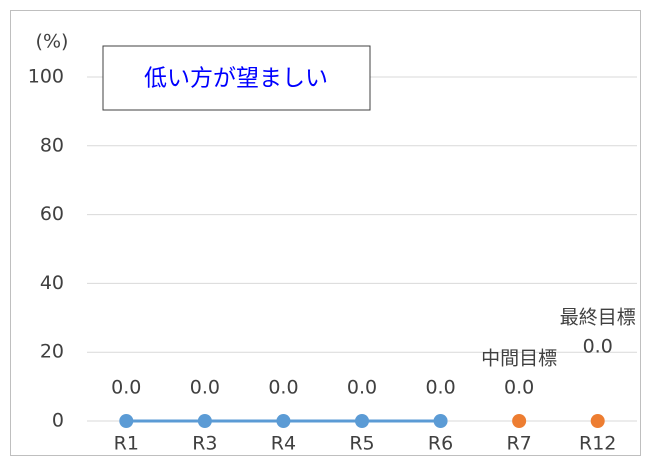  What do you see at coordinates (361, 444) in the screenshot?
I see `x-tick-label: R5` at bounding box center [361, 444].